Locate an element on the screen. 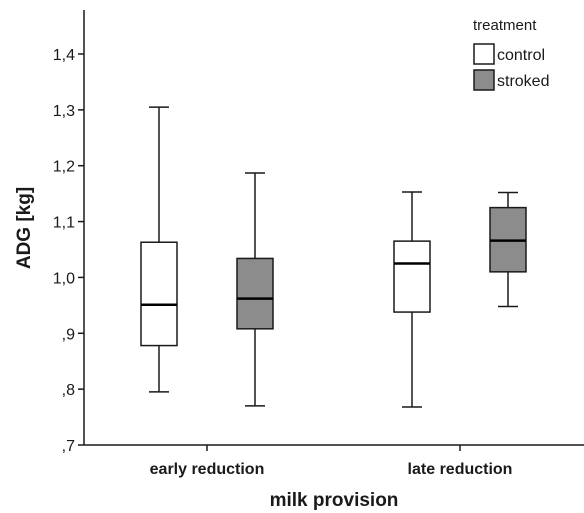  y-tick-label: 1,0 is located at coordinates (64, 278).